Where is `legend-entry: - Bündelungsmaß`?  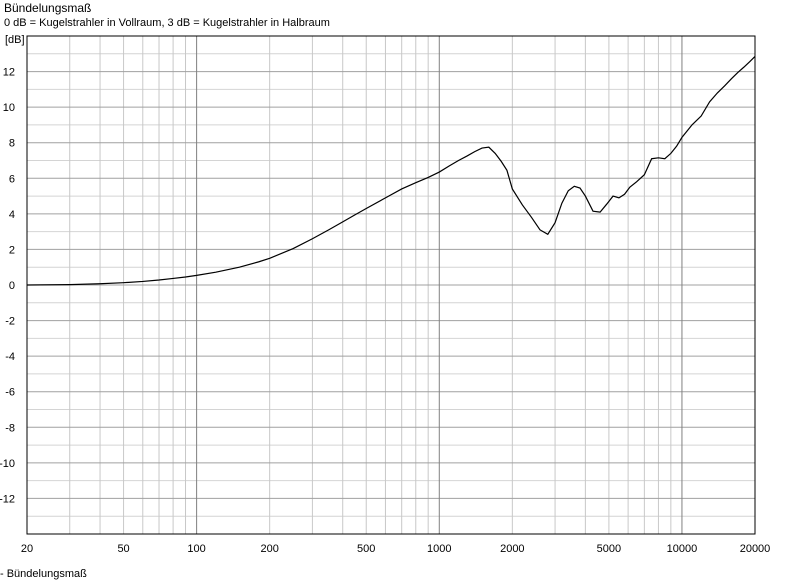 legend-entry: - Bündelungsmaß is located at coordinates (43, 574).